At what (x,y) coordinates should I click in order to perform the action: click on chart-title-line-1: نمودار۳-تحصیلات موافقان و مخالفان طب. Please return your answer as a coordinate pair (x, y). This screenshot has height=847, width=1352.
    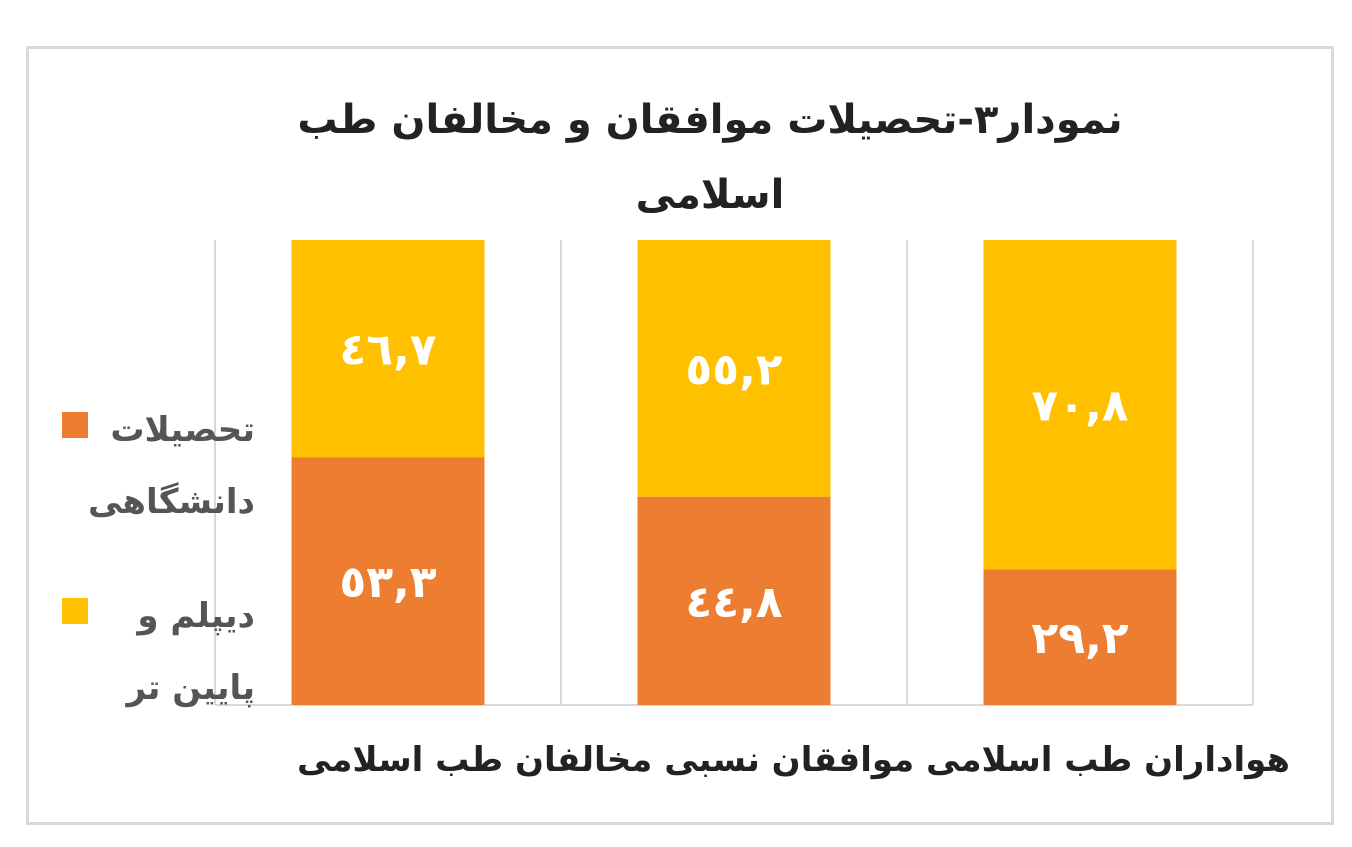
    Looking at the image, I should click on (710, 120).